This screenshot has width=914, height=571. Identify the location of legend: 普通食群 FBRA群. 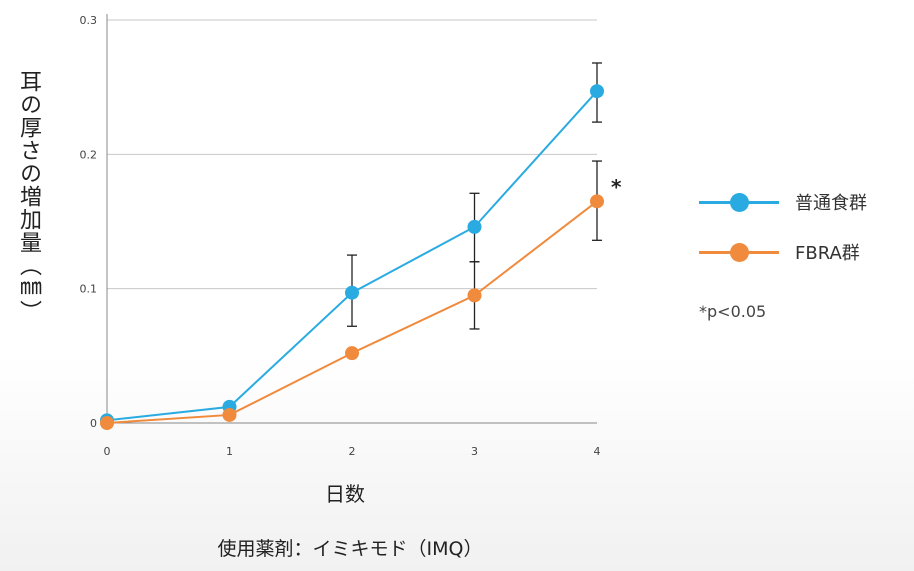
(800, 236).